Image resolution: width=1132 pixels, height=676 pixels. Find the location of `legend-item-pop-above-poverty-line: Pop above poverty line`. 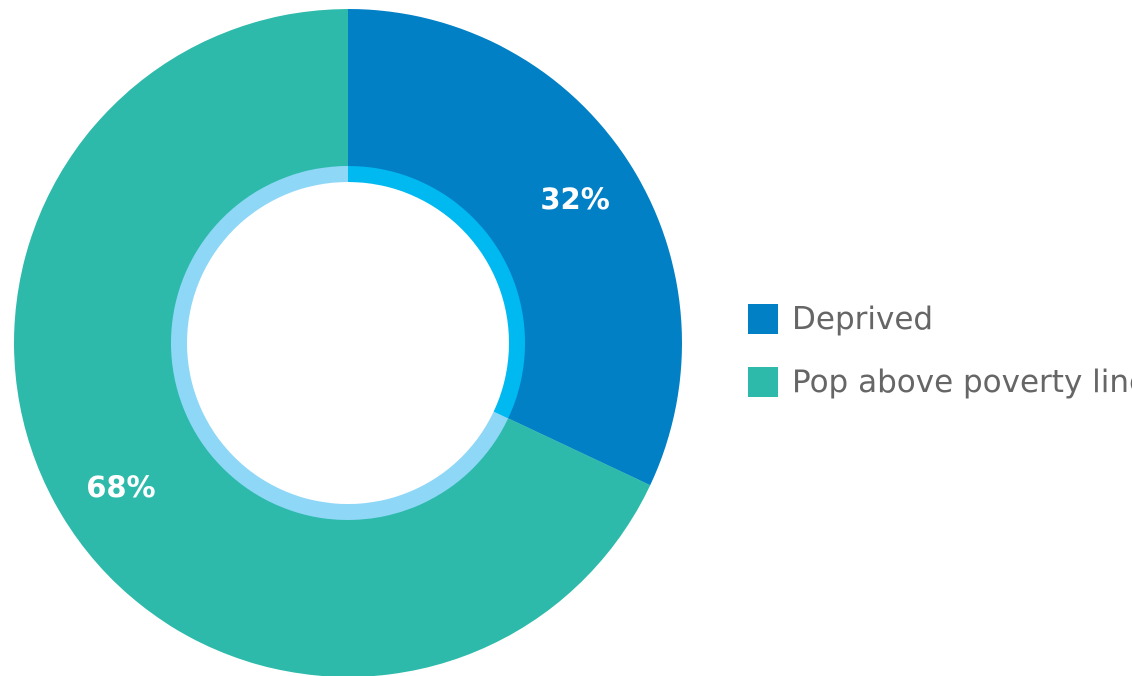

legend-item-pop-above-poverty-line: Pop above poverty line is located at coordinates (940, 382).